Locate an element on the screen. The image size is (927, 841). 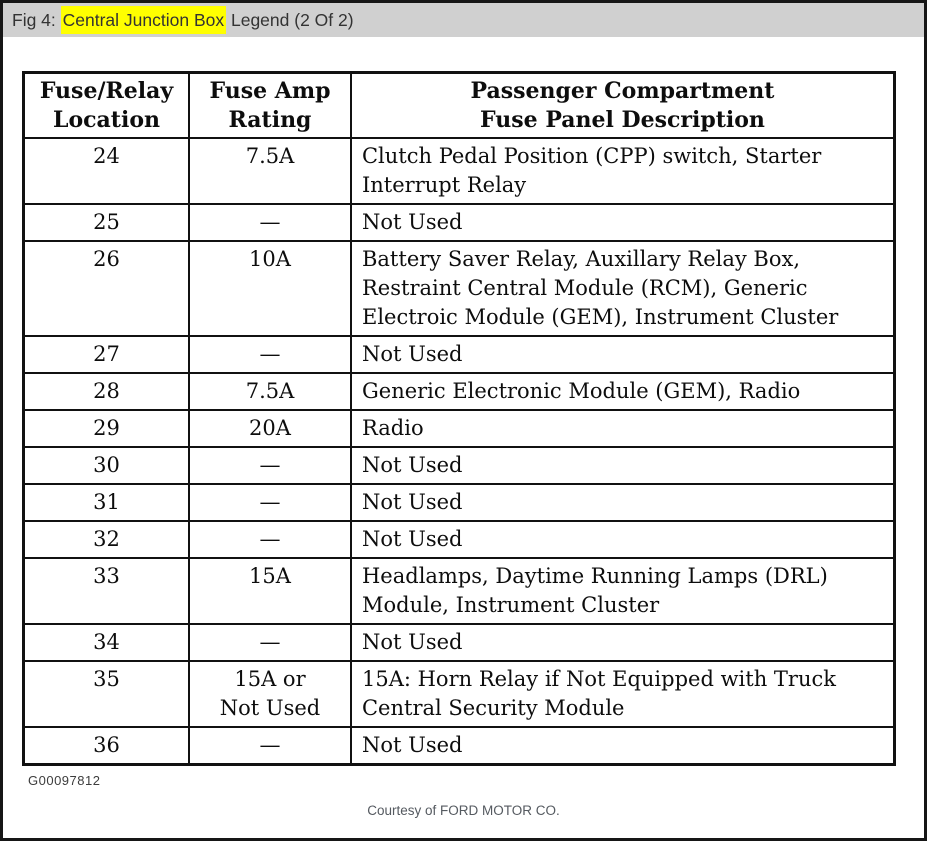
table-row: 34 — Not Used is located at coordinates (459, 642).